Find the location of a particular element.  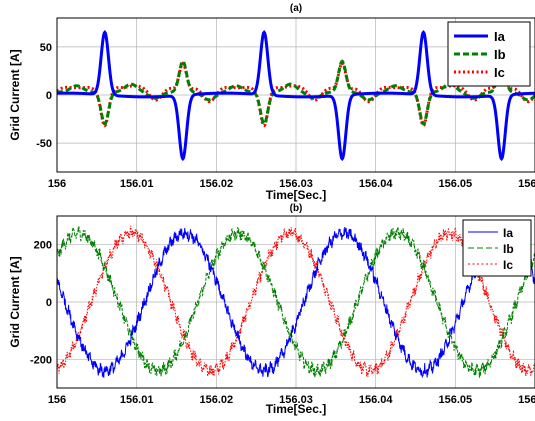

x-tick-labels-a: 156 156.01 156.02 156.03 156.04 156.05 156.06 is located at coordinates (291, 184).